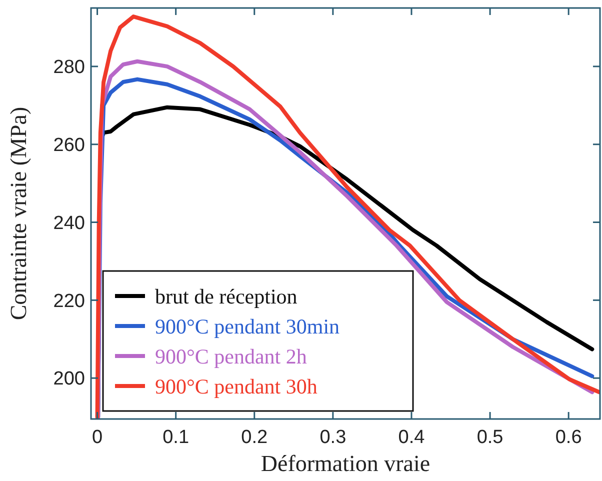 The height and width of the screenshot is (481, 602). What do you see at coordinates (236, 386) in the screenshot?
I see `legend-label: 900°C pendant 30h` at bounding box center [236, 386].